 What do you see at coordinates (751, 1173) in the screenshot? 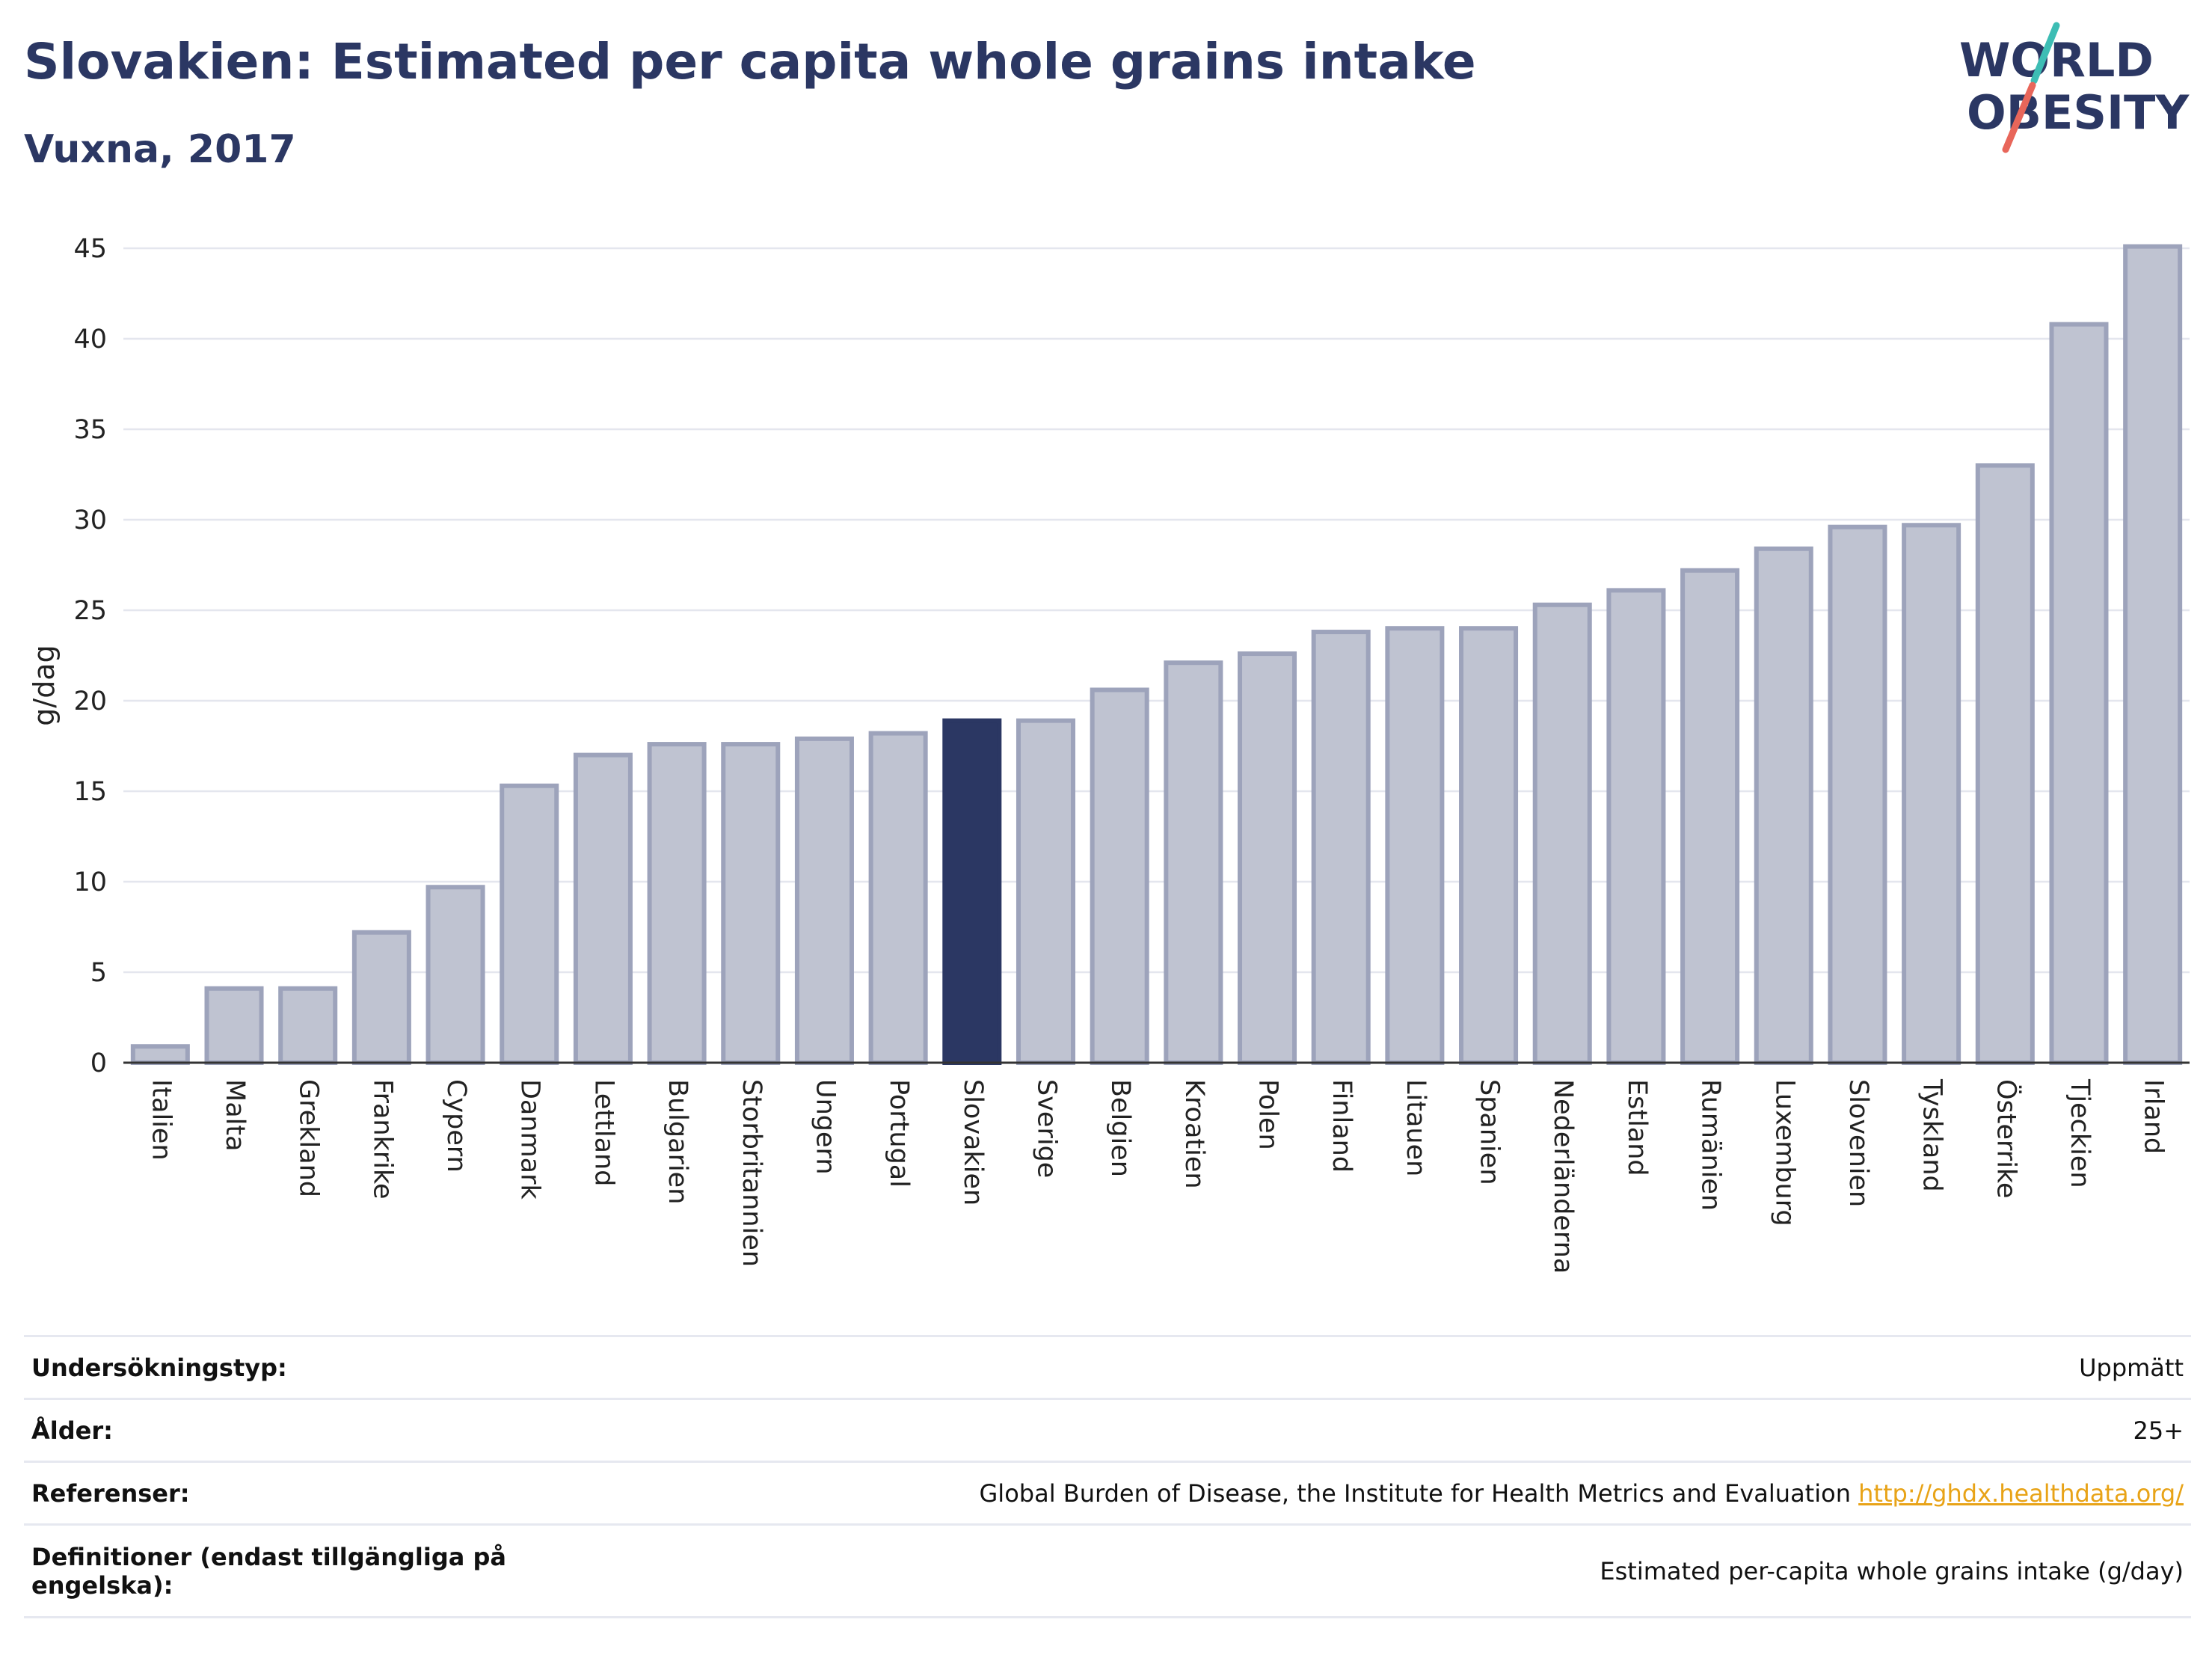
I see `x-tick-label: Storbritannien` at bounding box center [751, 1173].